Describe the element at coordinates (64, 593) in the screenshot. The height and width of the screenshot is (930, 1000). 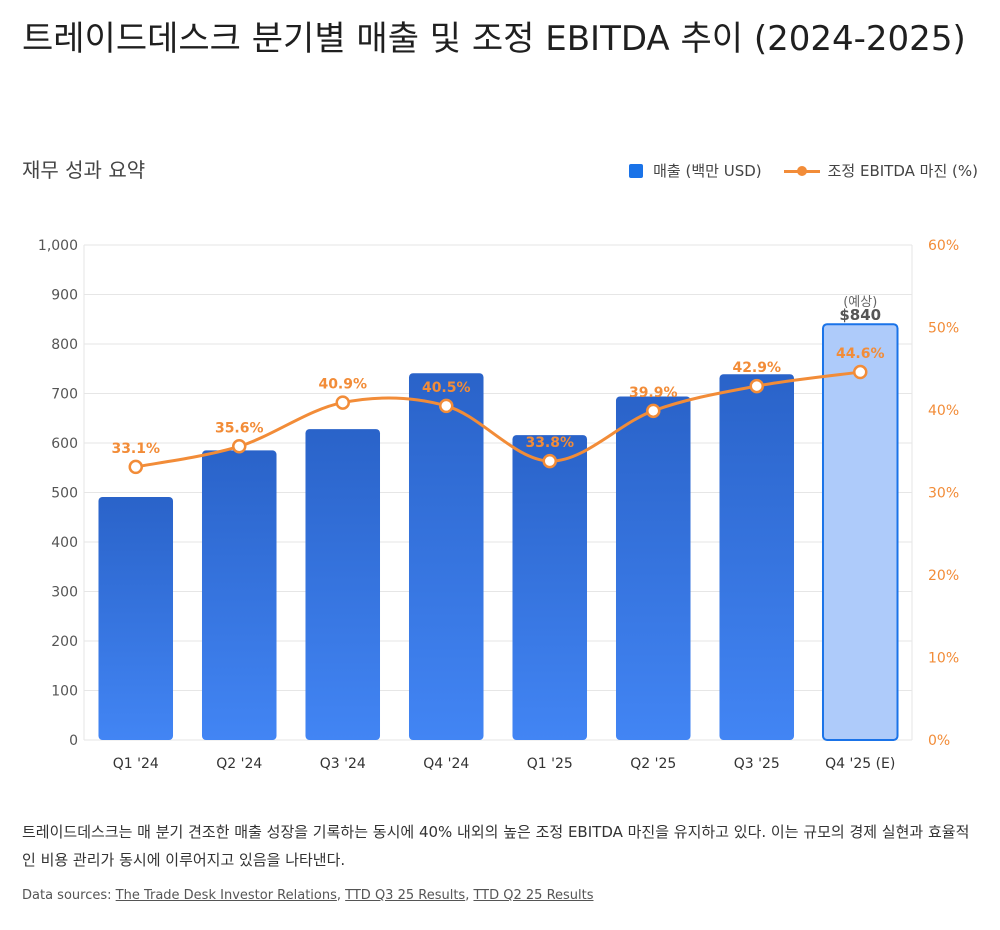
I see `left-tick-label: 300` at that location.